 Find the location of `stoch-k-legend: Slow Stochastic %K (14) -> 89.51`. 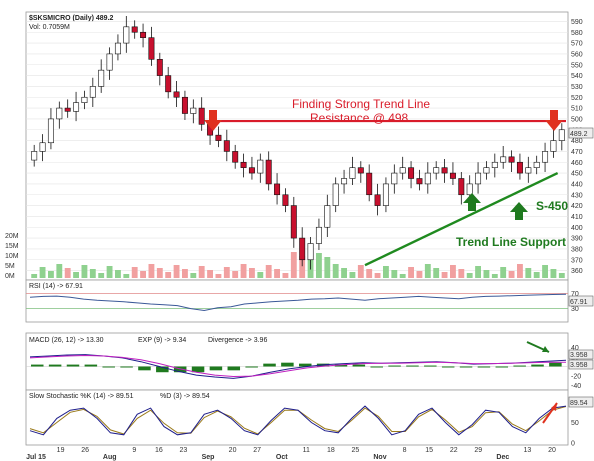

stoch-k-legend: Slow Stochastic %K (14) -> 89.51 is located at coordinates (81, 396).